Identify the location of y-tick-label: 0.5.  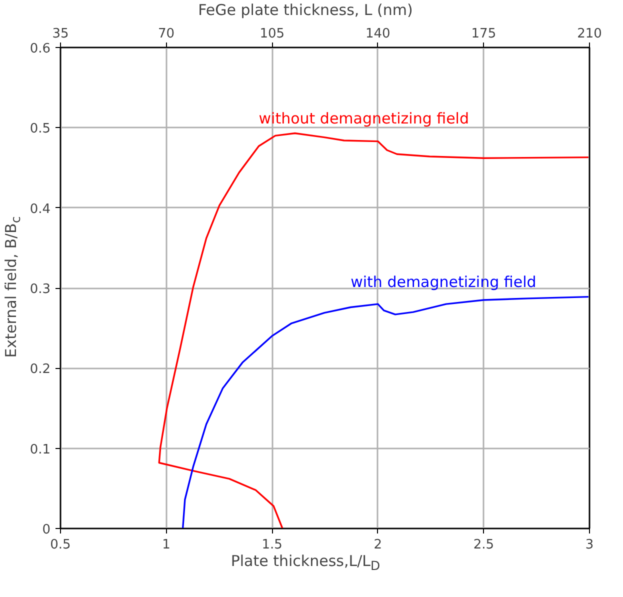
(40, 129).